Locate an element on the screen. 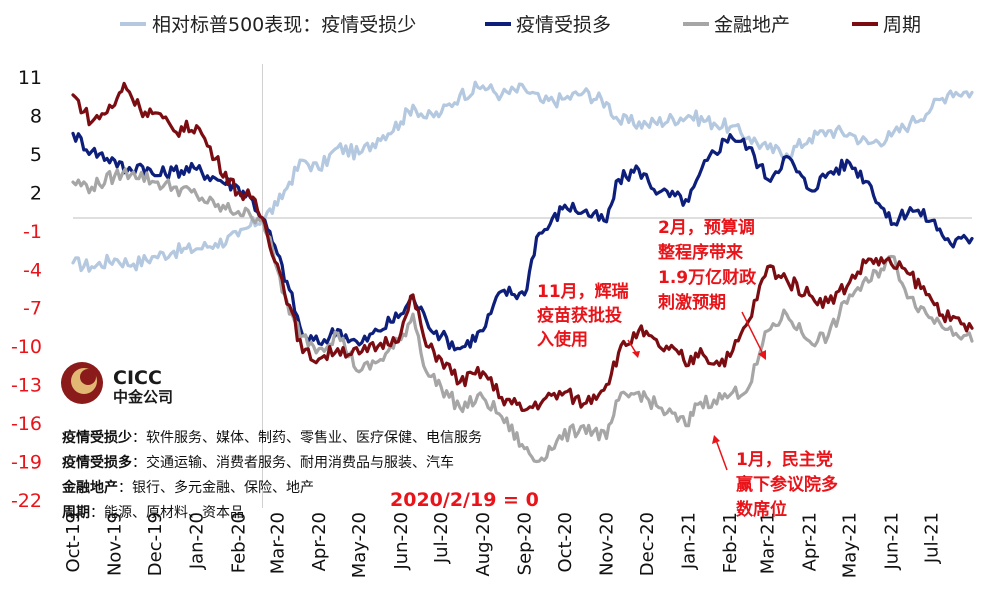 The image size is (989, 608). x-tick-label: Jun-21 is located at coordinates (891, 541).